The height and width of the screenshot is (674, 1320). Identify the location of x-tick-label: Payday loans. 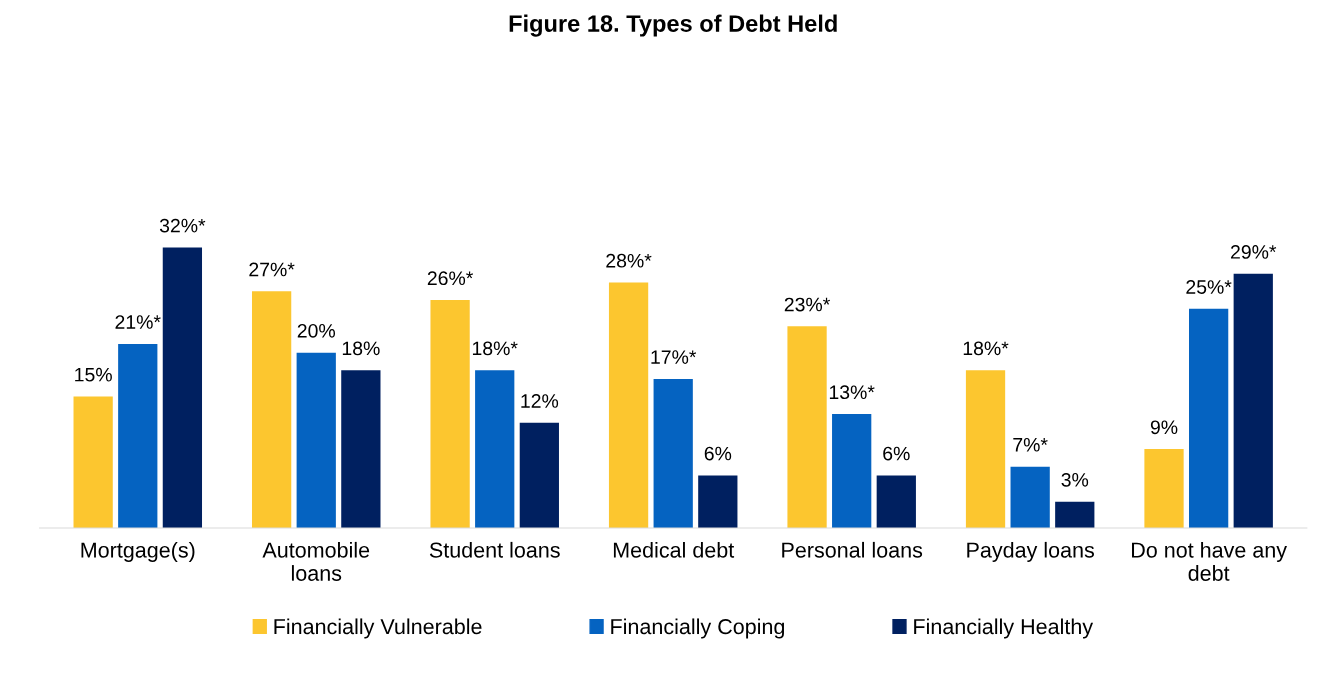
(1031, 551).